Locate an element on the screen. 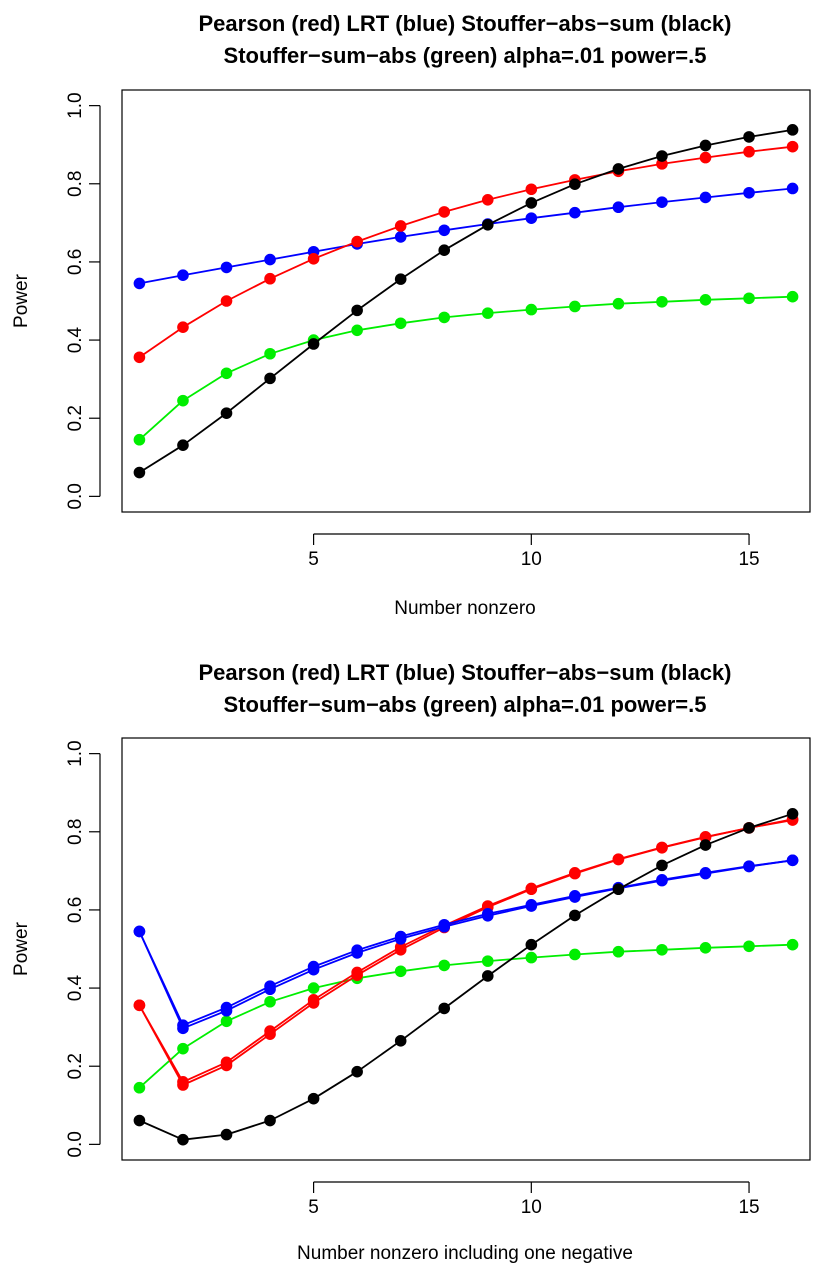 The width and height of the screenshot is (831, 1275). y-tick-label: 0.8 is located at coordinates (75, 832).